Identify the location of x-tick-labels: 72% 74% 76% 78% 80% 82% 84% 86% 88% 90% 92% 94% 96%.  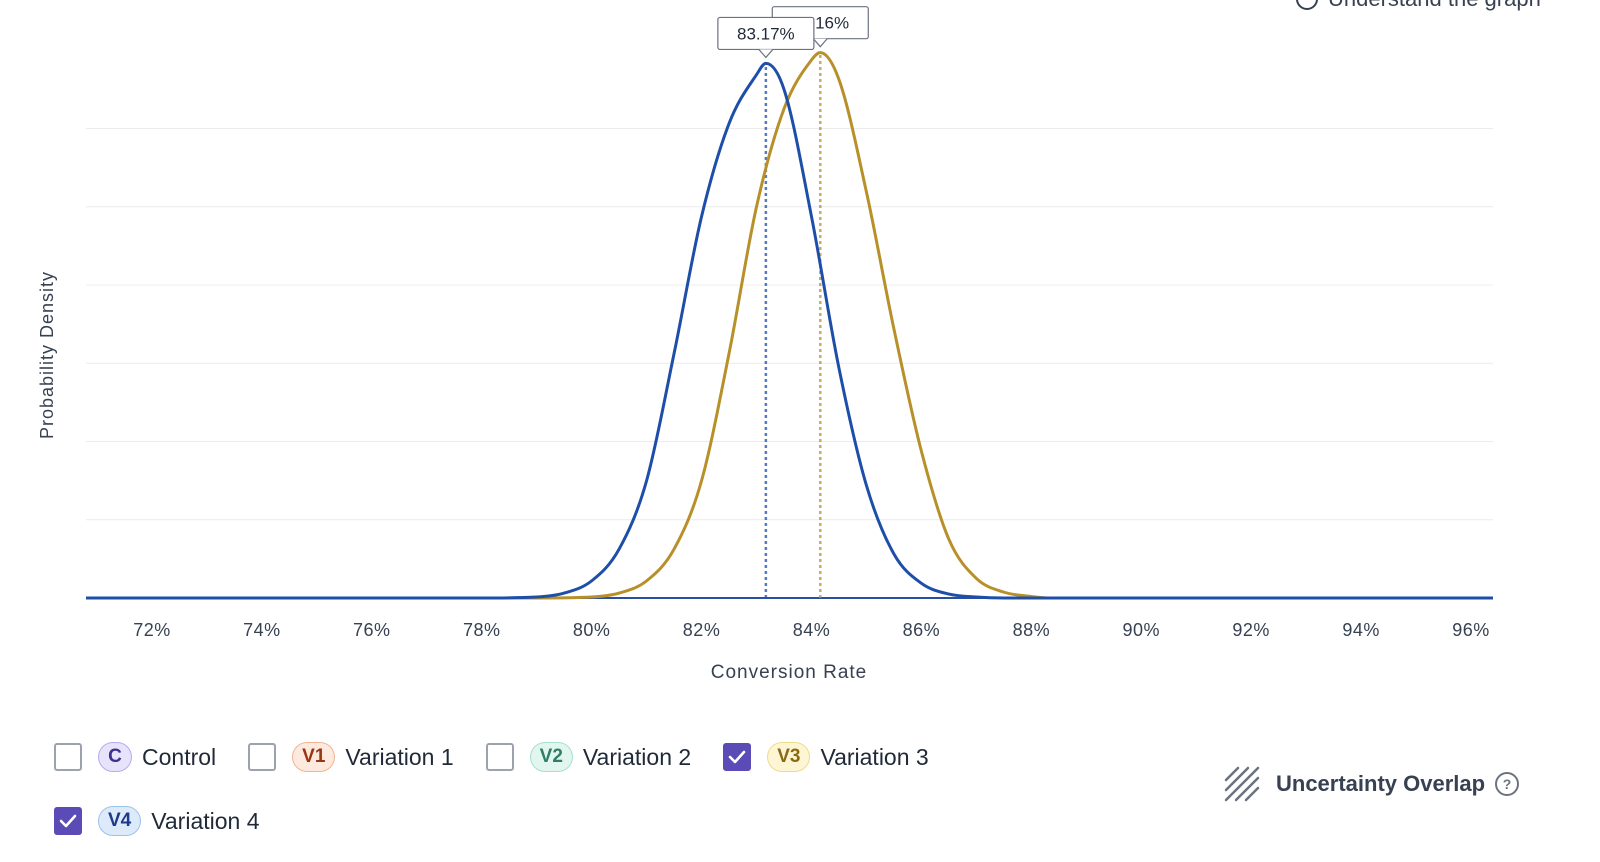
(811, 630).